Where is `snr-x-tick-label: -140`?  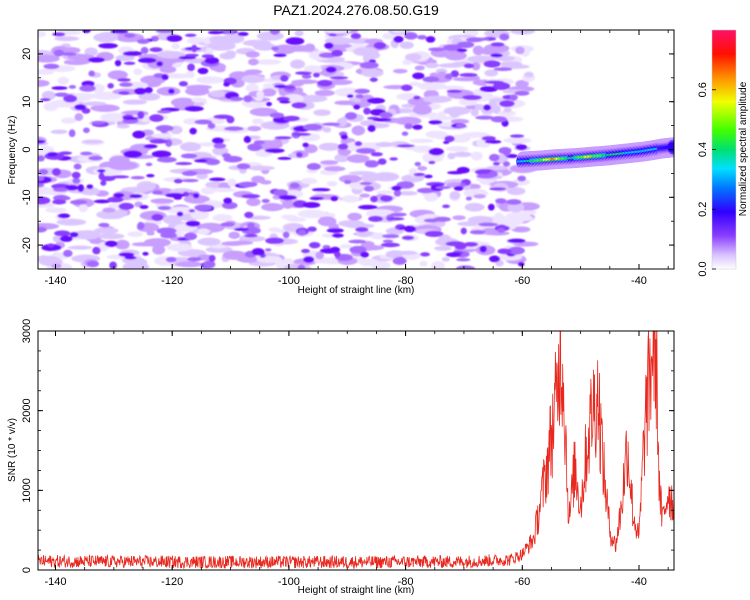 snr-x-tick-label: -140 is located at coordinates (55, 582).